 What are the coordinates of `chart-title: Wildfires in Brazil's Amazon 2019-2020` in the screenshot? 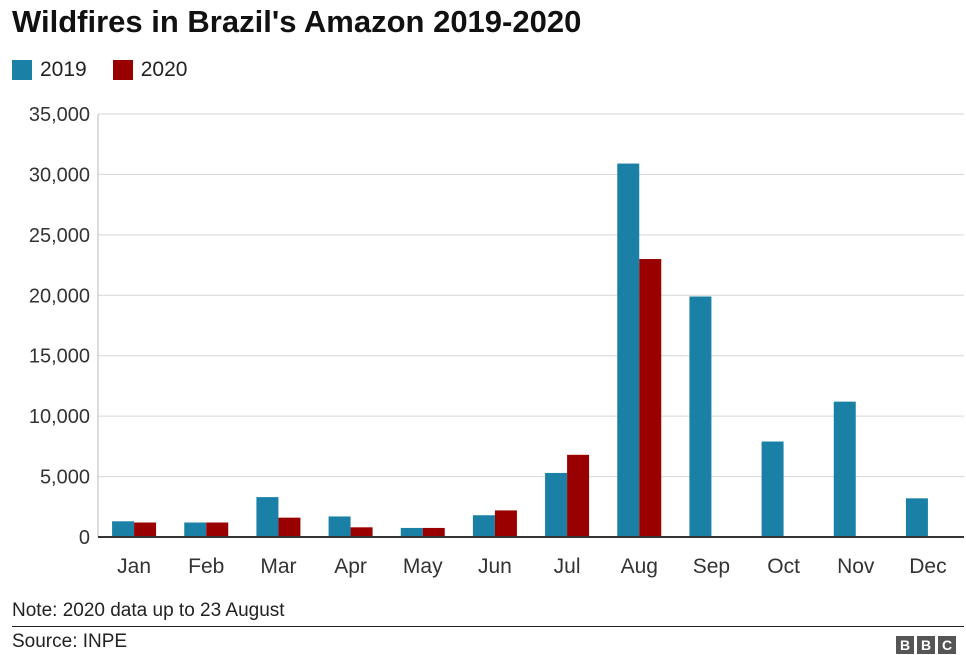 It's located at (297, 21).